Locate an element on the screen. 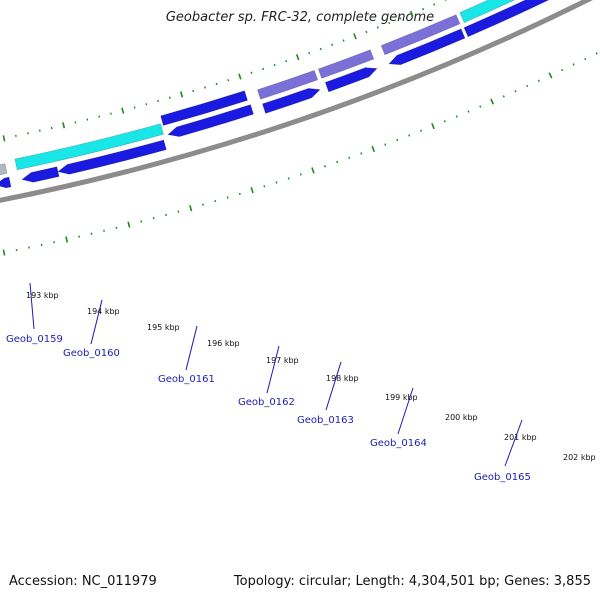 The height and width of the screenshot is (600, 600). kbp-label: 194 kbp is located at coordinates (103, 311).